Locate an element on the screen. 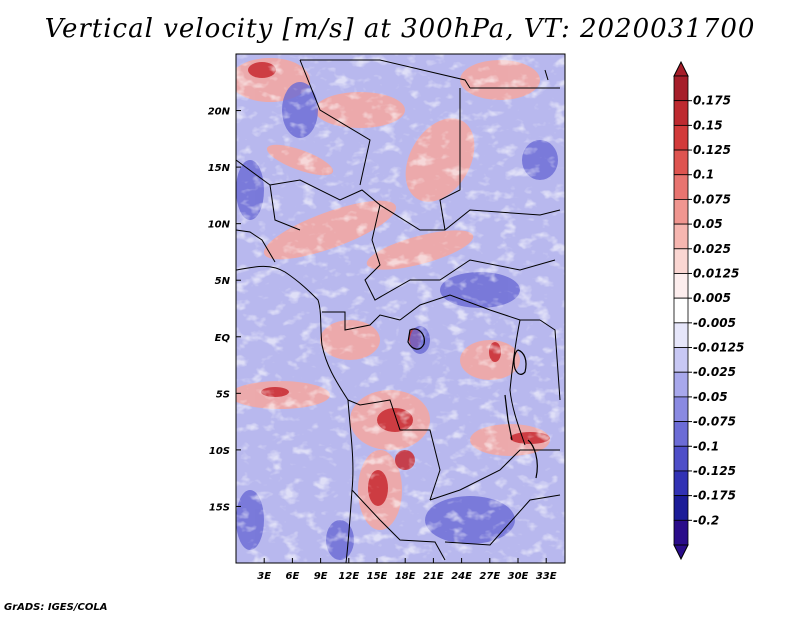 Image resolution: width=800 pixels, height=618 pixels. longitude-axis: 3E 6E 9E 12E 15E 18E 21E 24E 27E 30E 33E is located at coordinates (407, 570).